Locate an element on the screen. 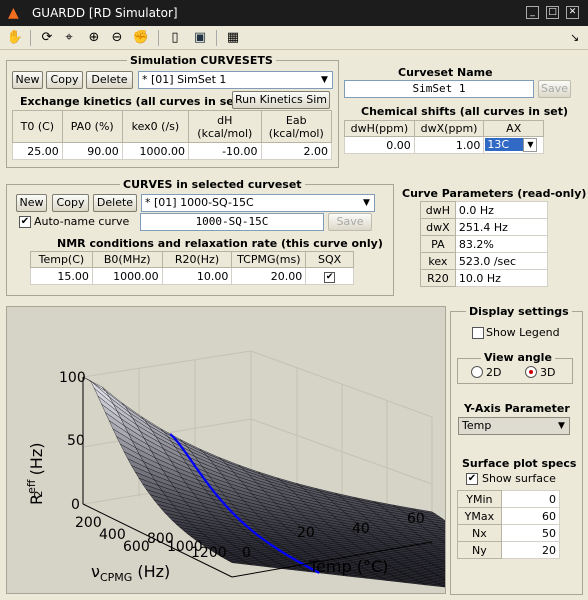  svg-text: Reff2 (Hz) is located at coordinates (35, 474).